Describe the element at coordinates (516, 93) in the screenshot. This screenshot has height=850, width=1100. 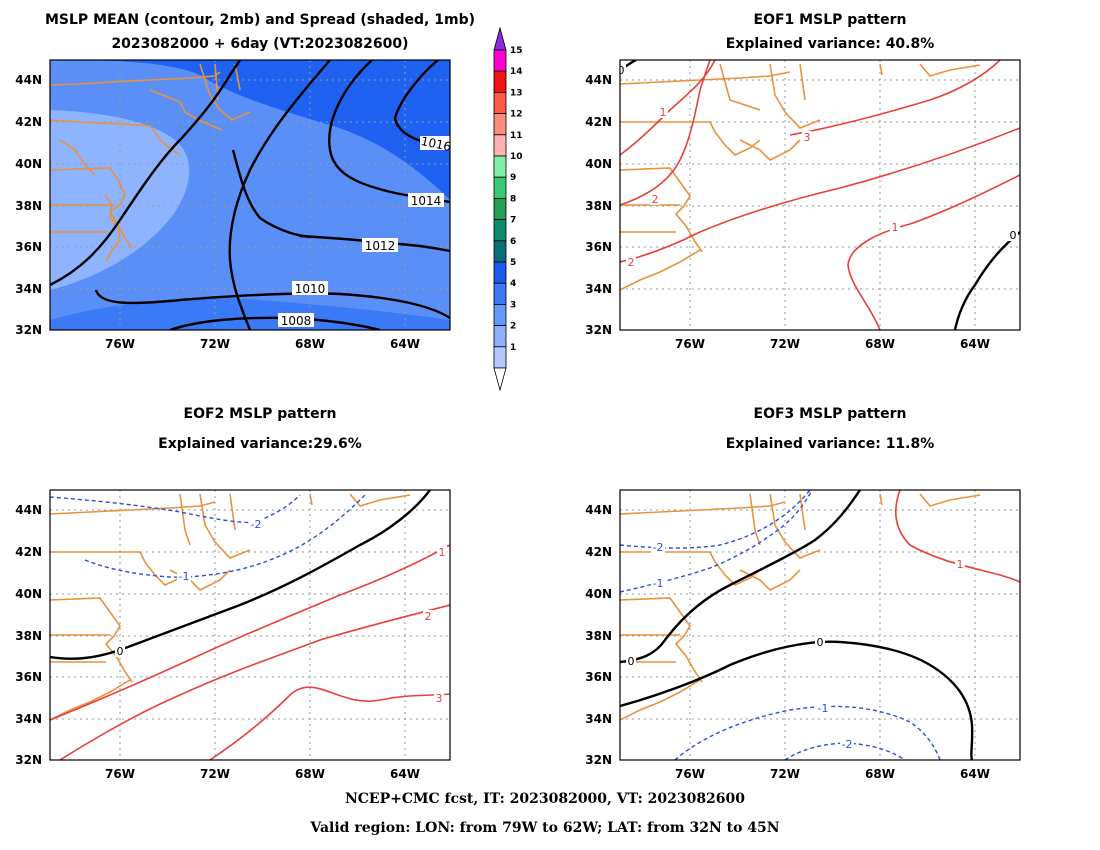
I see `colorbar-label: 13` at that location.